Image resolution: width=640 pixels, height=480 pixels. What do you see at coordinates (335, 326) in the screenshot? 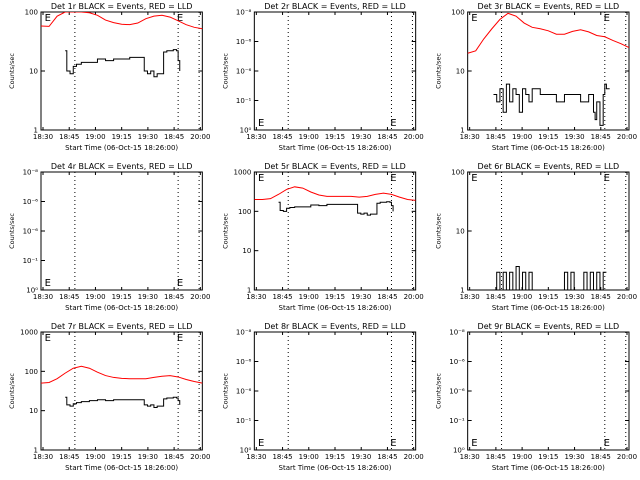
I see `panel-title: Det 8r BLACK = Events, RED = LLD` at bounding box center [335, 326].